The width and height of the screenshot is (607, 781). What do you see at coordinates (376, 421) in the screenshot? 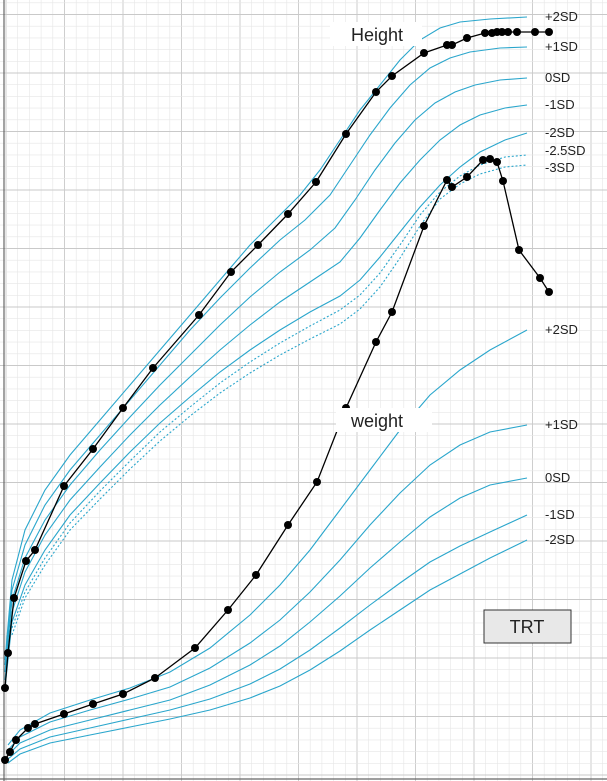
I see `weight-label: weight` at bounding box center [376, 421].